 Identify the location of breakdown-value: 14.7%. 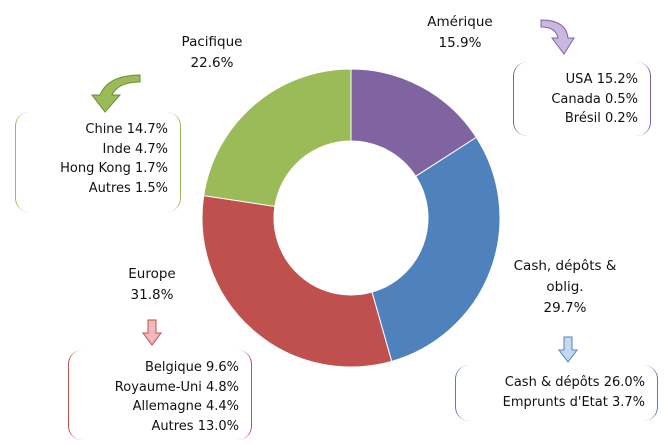
(147, 129).